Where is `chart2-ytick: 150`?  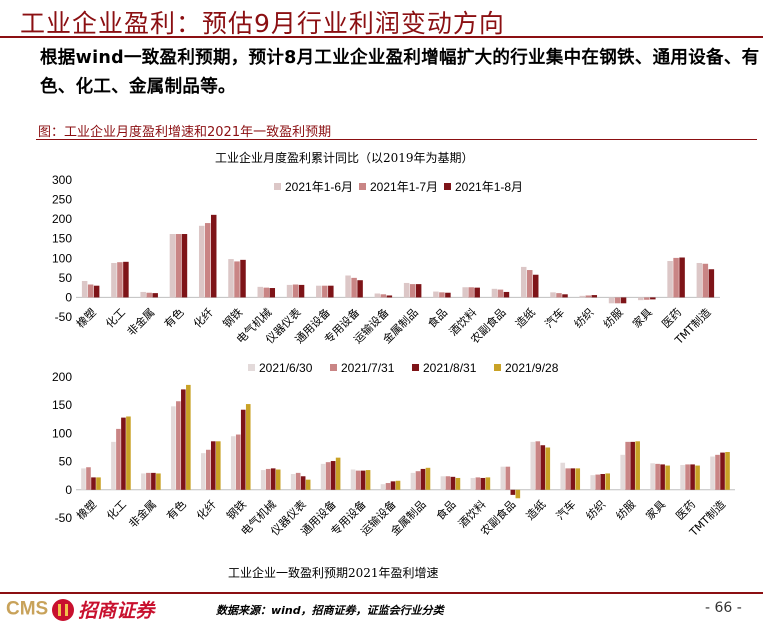
chart2-ytick: 150 is located at coordinates (62, 405).